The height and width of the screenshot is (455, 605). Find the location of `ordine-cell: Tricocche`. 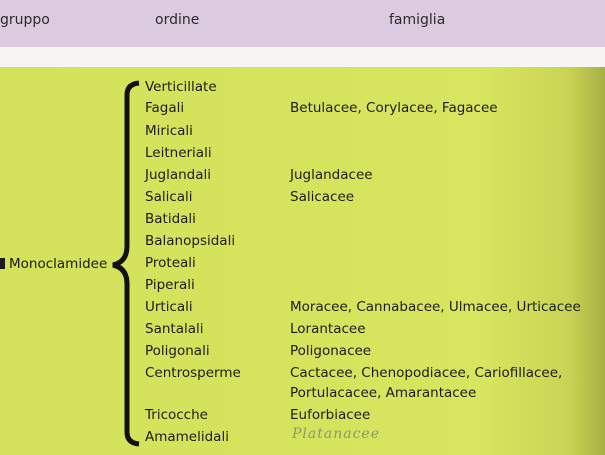

ordine-cell: Tricocche is located at coordinates (176, 415).